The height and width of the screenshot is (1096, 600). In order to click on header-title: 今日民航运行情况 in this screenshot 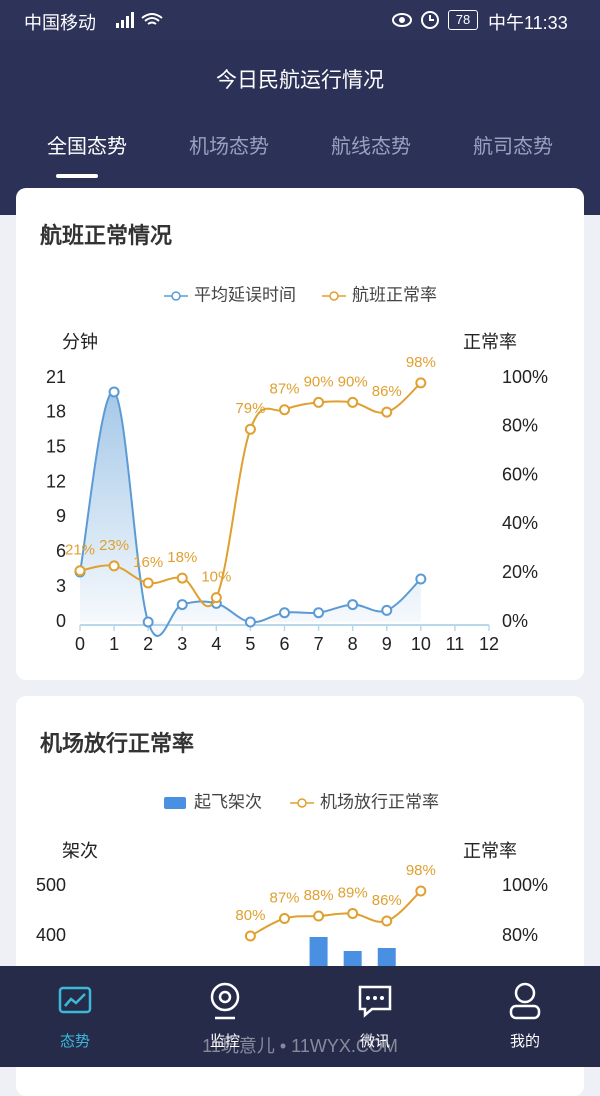, I will do `click(300, 80)`.